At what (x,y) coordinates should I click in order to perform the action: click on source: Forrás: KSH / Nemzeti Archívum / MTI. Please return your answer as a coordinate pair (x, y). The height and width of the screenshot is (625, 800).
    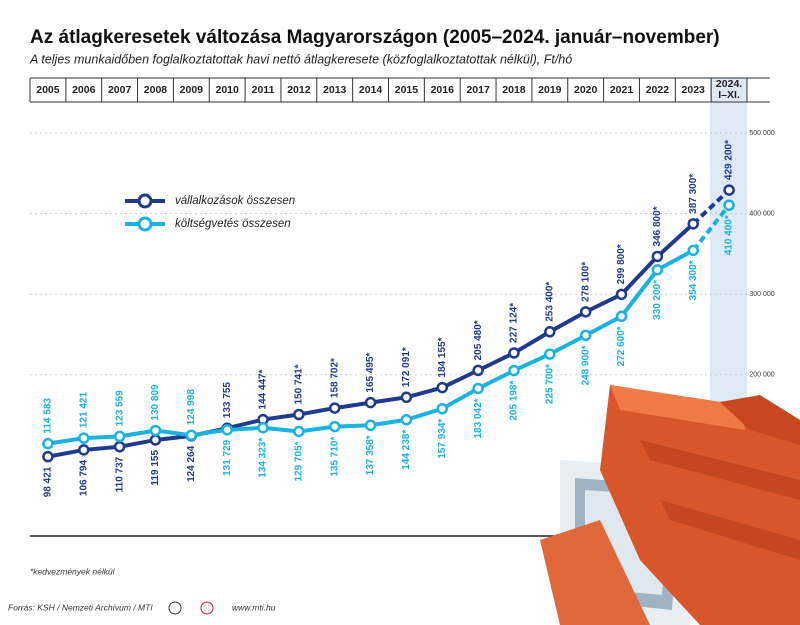
    Looking at the image, I should click on (80, 607).